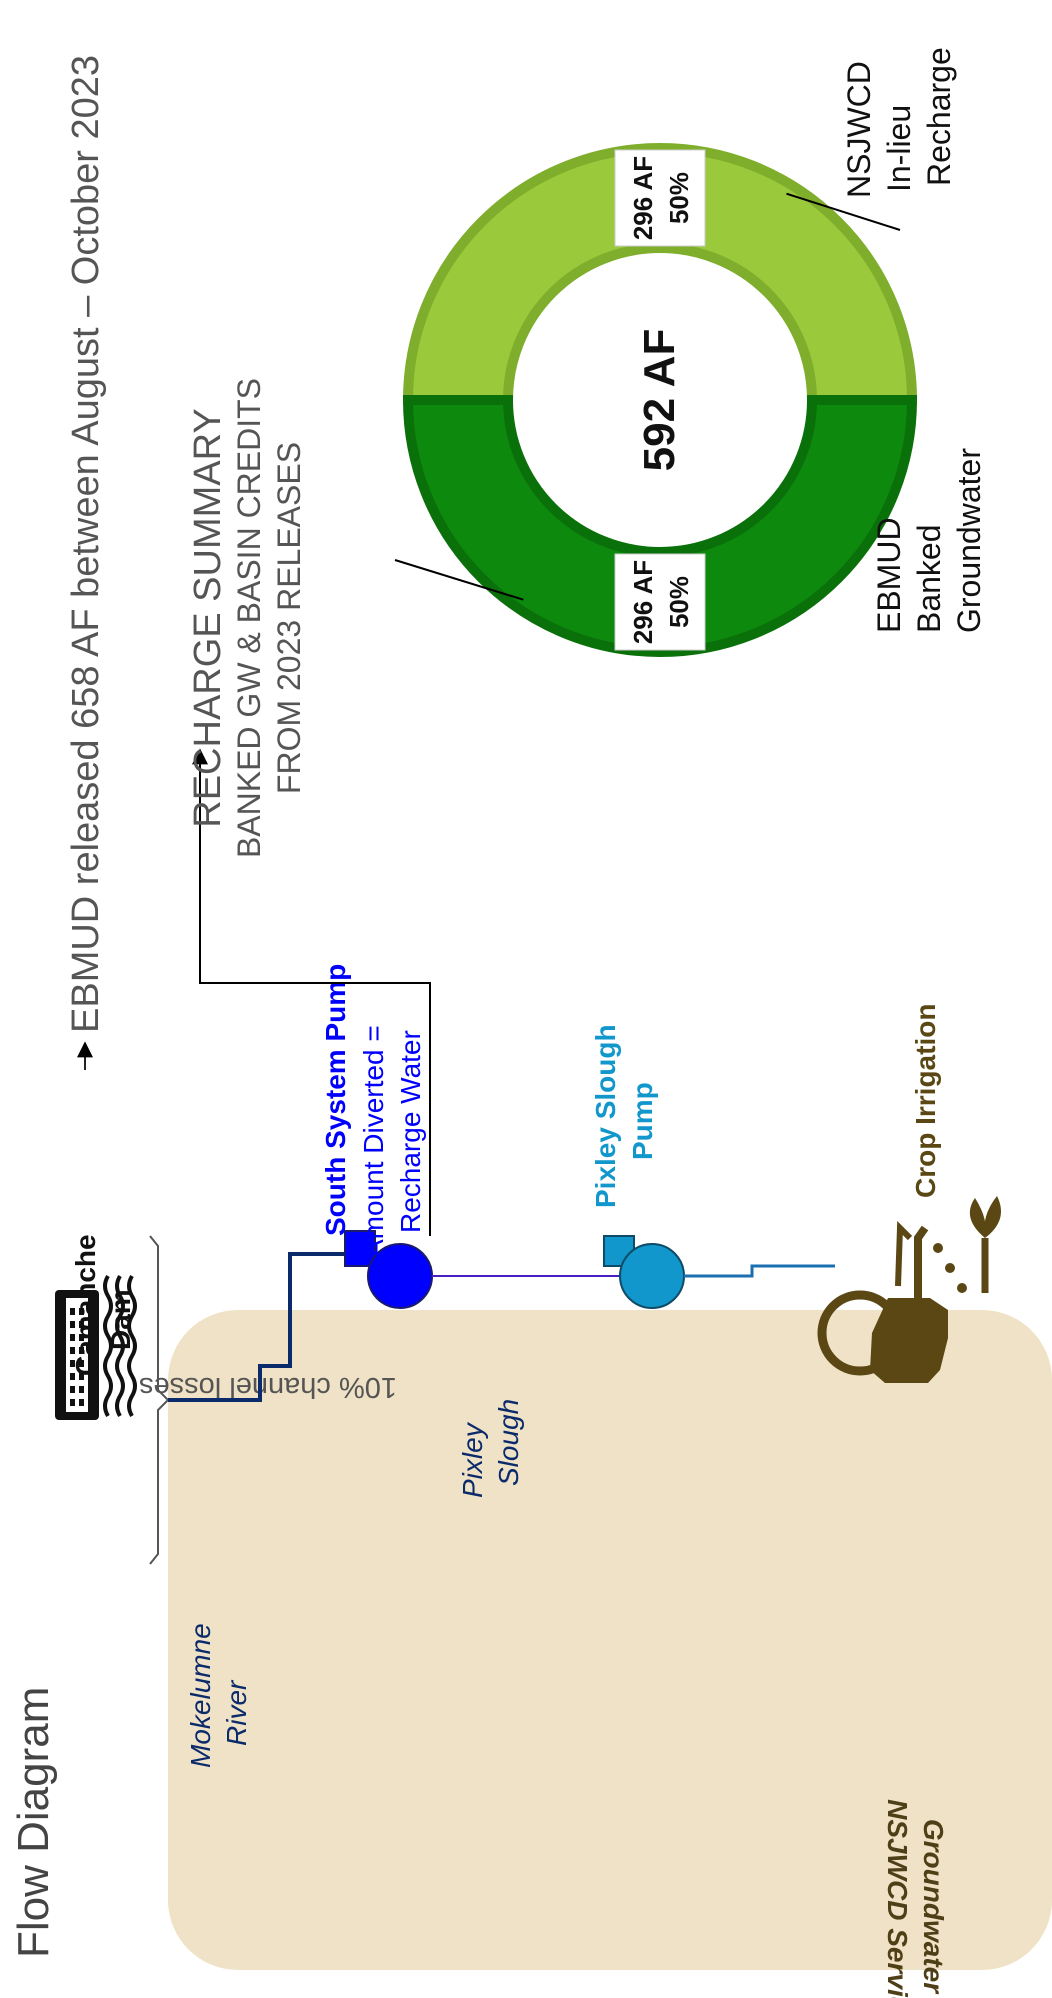  What do you see at coordinates (642, 1121) in the screenshot?
I see `pixley-pump-line2: Pump` at bounding box center [642, 1121].